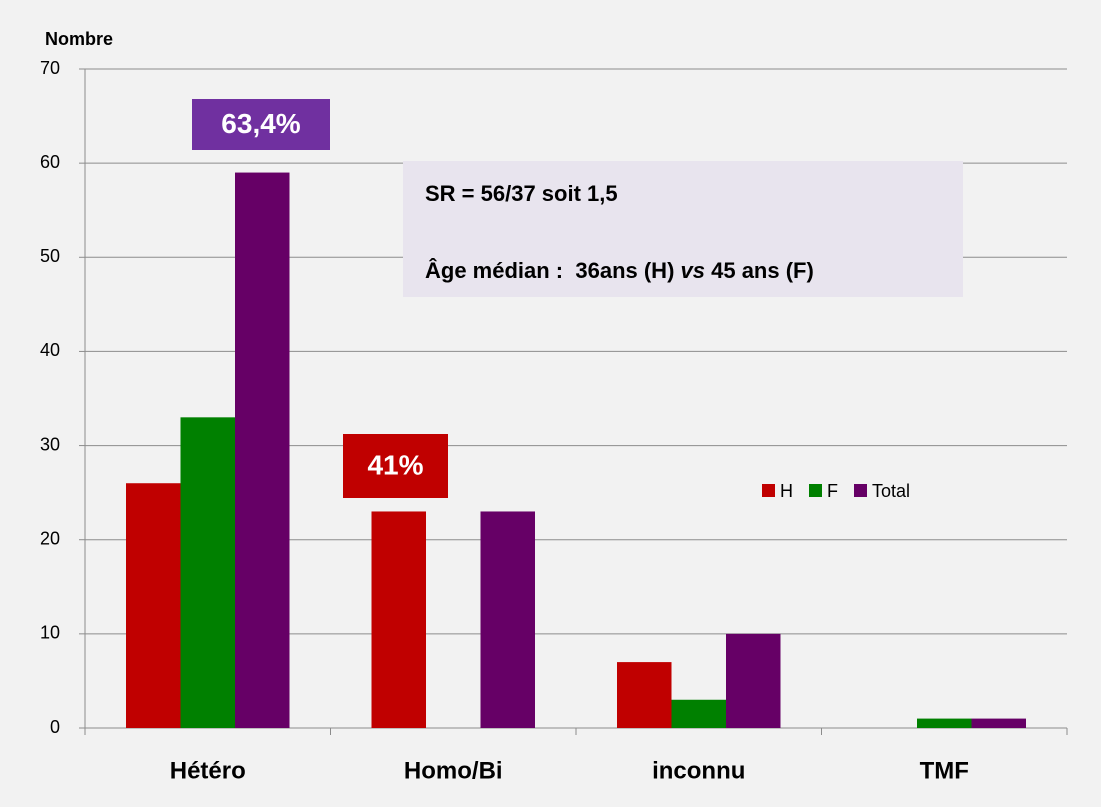 The width and height of the screenshot is (1101, 807). I want to click on legend-label: Total, so click(891, 491).